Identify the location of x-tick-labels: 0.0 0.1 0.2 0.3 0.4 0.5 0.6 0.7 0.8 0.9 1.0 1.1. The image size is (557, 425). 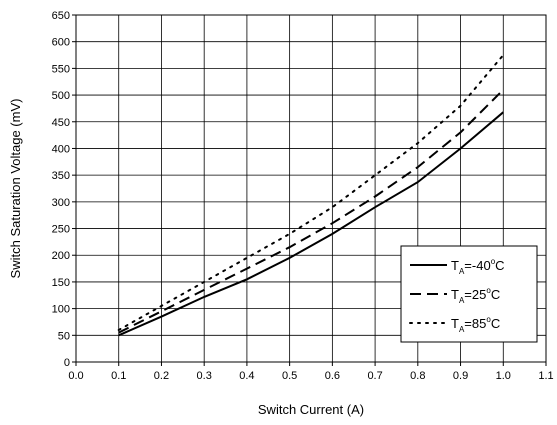
(310, 376).